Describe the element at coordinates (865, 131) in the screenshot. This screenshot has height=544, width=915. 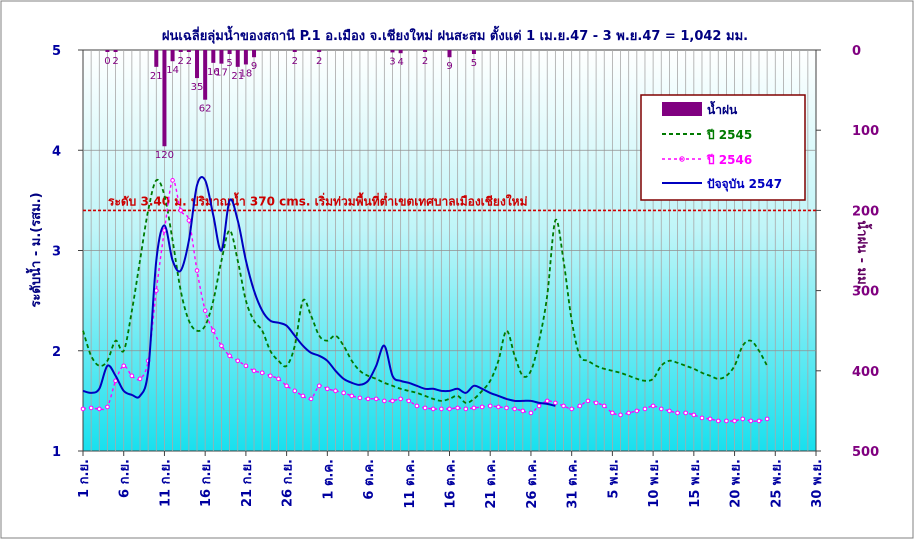
I see `right-tick-label: 100` at that location.